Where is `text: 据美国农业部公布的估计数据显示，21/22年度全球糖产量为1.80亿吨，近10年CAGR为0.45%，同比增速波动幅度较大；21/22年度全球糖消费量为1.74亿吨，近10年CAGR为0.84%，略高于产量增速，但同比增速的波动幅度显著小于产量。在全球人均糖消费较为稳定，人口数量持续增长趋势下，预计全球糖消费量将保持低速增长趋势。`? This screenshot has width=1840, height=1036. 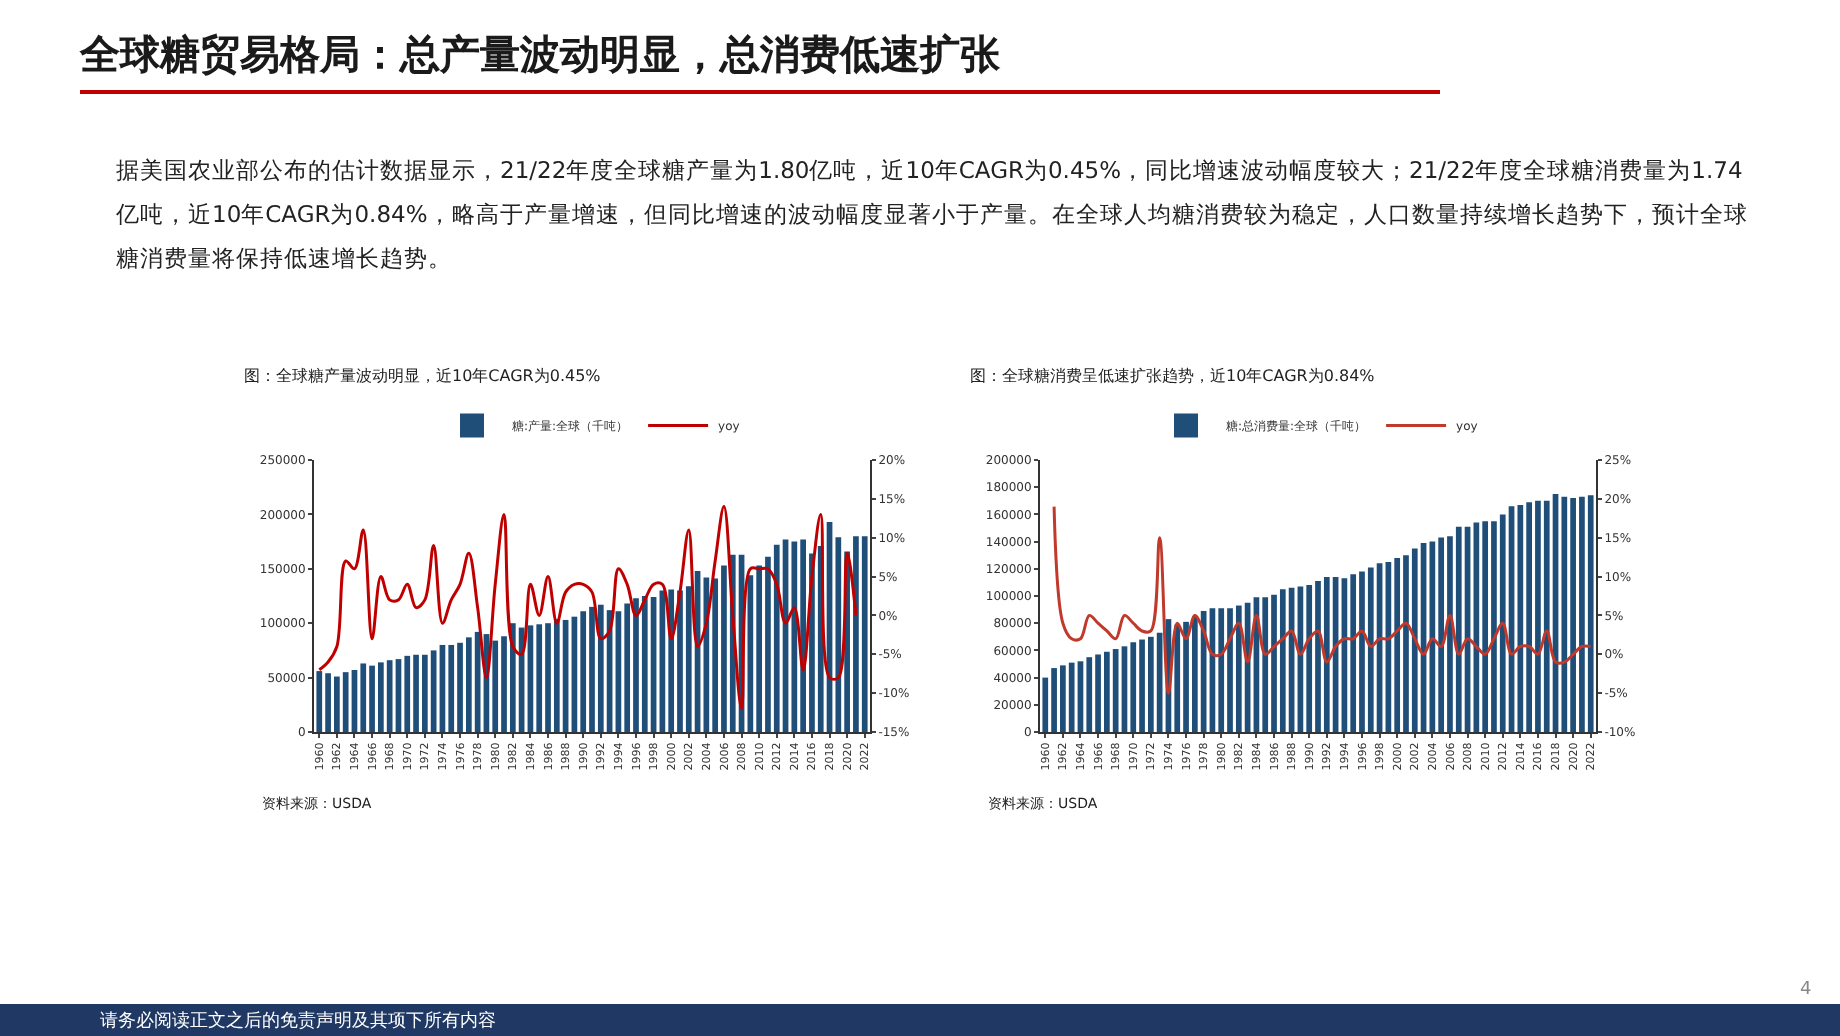 text: 据美国农业部公布的估计数据显示，21/22年度全球糖产量为1.80亿吨，近10年CAGR为0.45%，同比增速波动幅度较大；21/22年度全球糖消费量为1.74亿吨，近10年CAGR为0.84%，略高于产量增速，但同比增速的波动幅度显著小于产量。在全球人均糖消费较为稳定，人口数量持续增长趋势下，预计全球糖消费量将保持低速增长趋势。 is located at coordinates (933, 215).